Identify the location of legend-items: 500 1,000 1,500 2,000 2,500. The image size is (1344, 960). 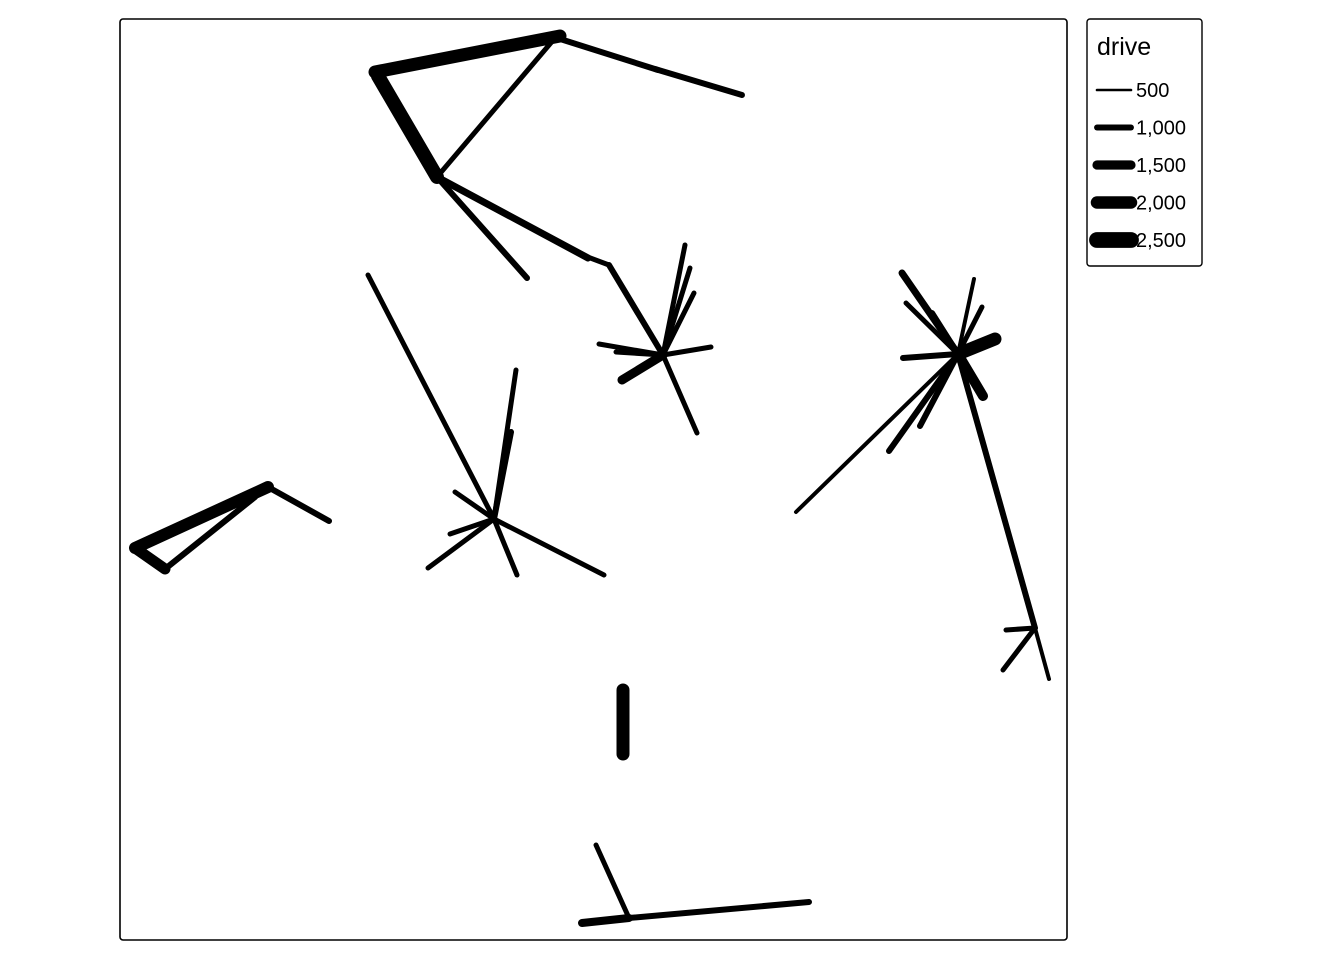
(1137, 166).